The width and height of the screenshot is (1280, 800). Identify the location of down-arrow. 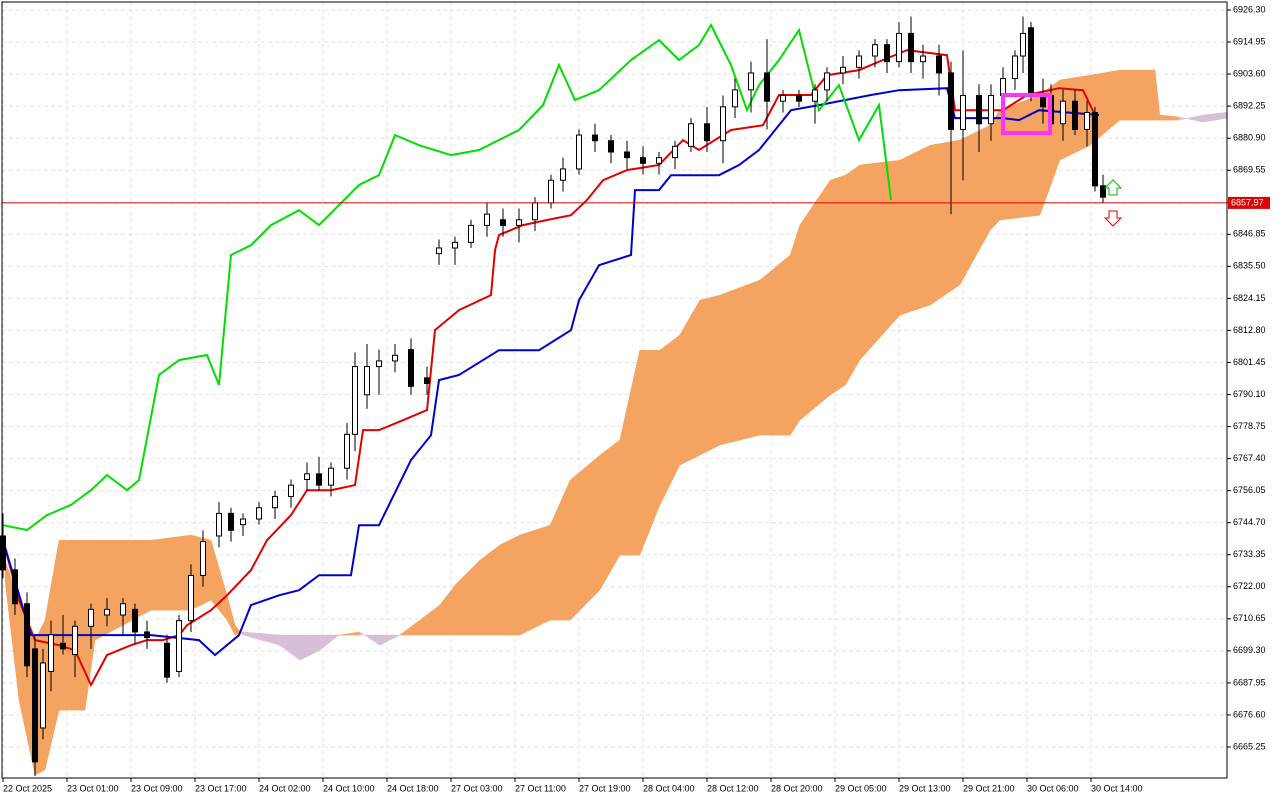
(1113, 218).